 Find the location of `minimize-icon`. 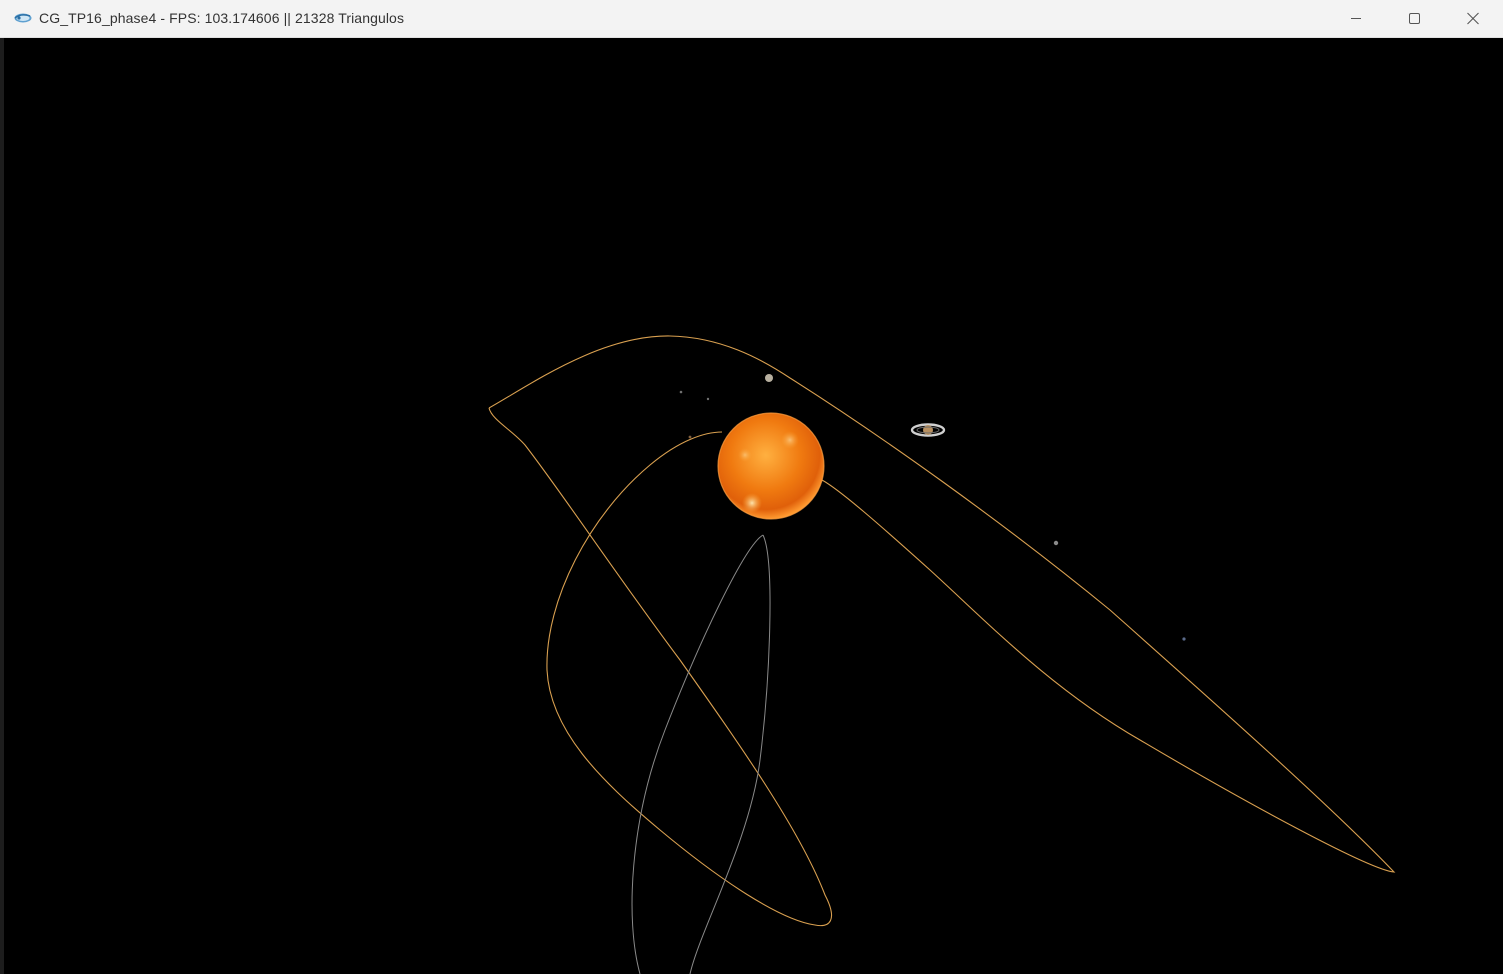

minimize-icon is located at coordinates (1356, 18).